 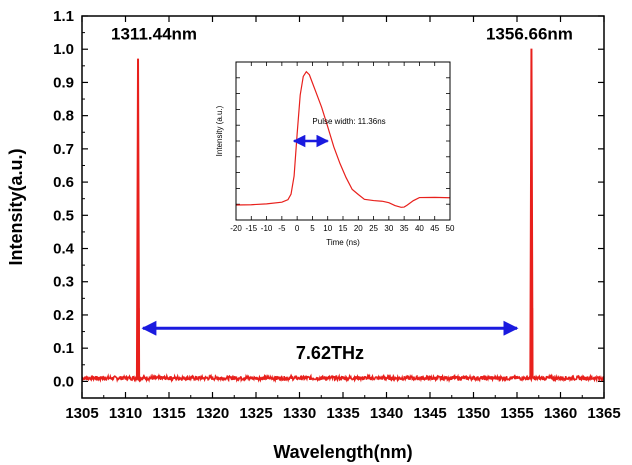 What do you see at coordinates (63, 49) in the screenshot?
I see `y-tick-label: 1.0` at bounding box center [63, 49].